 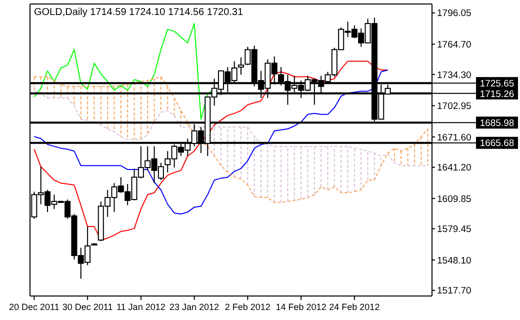 I want to click on ref-line-label: 1715.26, so click(x=497, y=94).